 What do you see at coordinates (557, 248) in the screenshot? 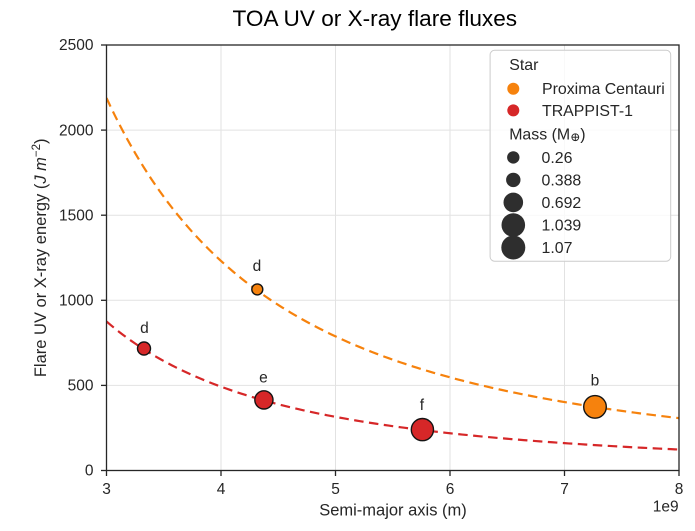
I see `svg-text: 1.07` at bounding box center [557, 248].